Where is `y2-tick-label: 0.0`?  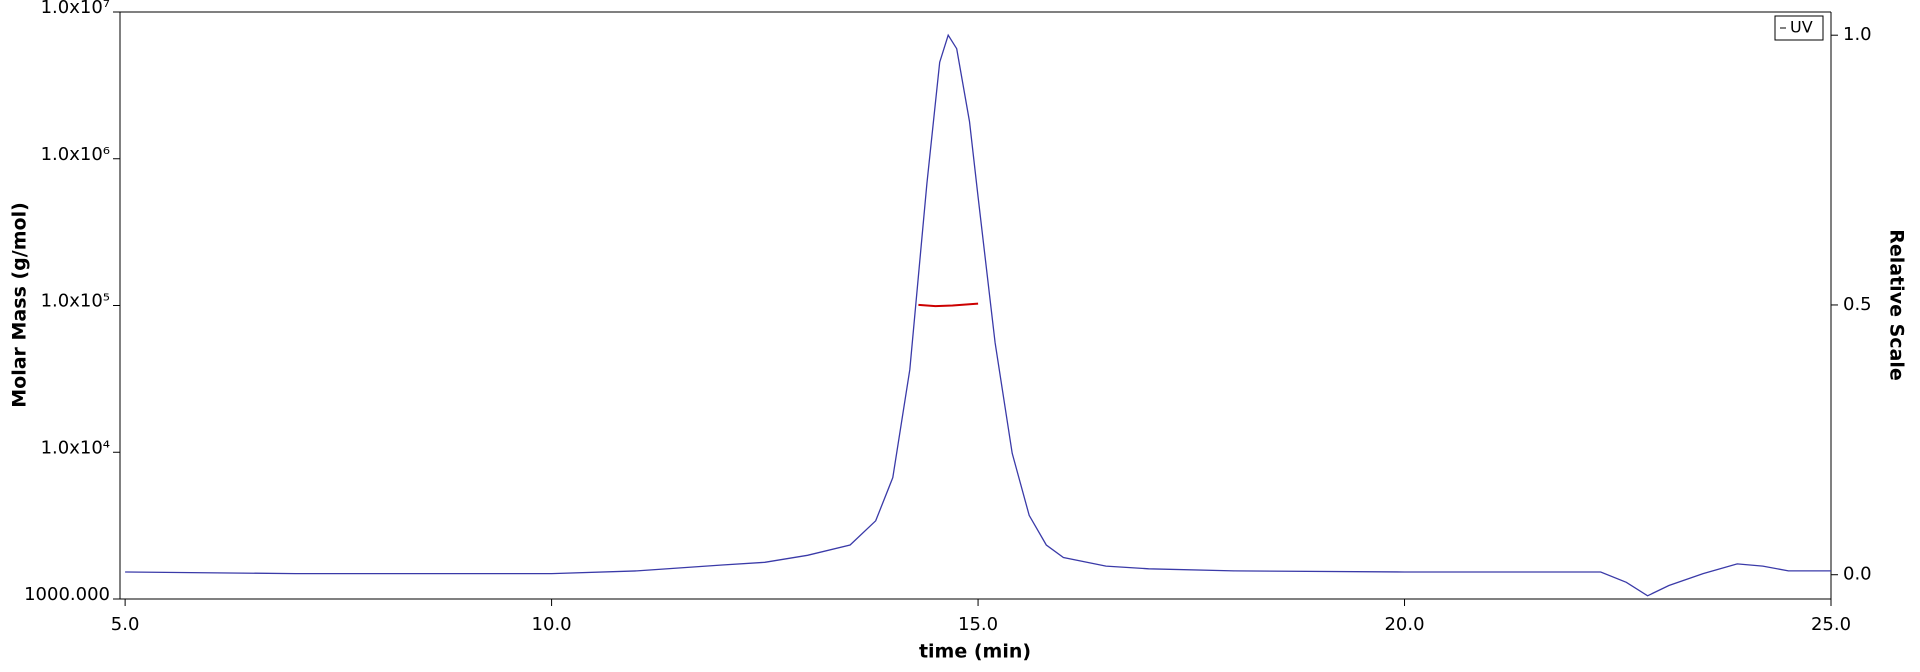
y2-tick-label: 0.0 is located at coordinates (1857, 574).